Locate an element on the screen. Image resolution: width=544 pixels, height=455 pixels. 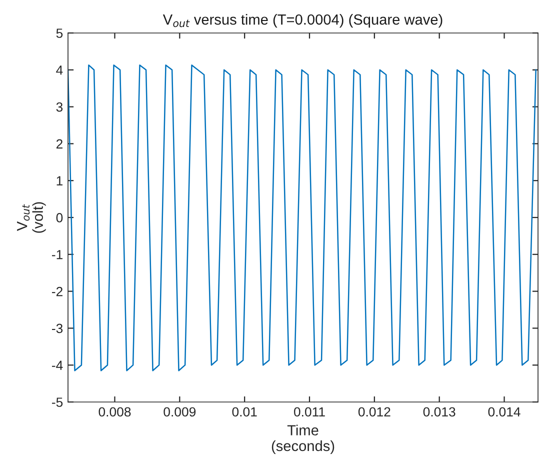
y-tick-label: 1 is located at coordinates (59, 181).